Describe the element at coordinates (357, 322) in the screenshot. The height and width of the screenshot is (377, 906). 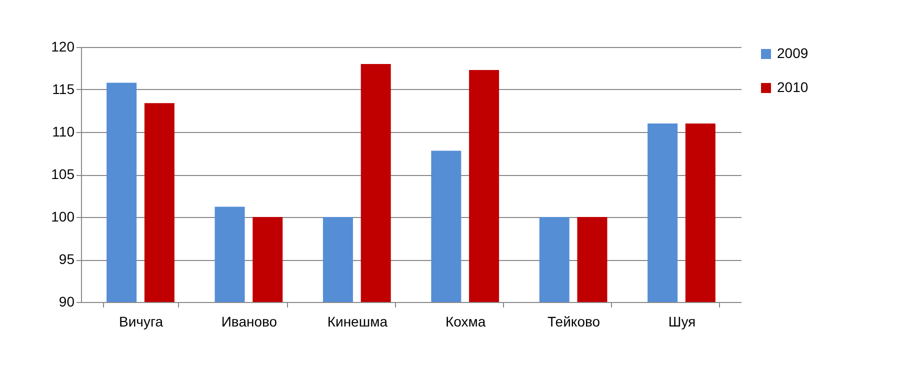
I see `x-tick-label: Кинешма` at that location.